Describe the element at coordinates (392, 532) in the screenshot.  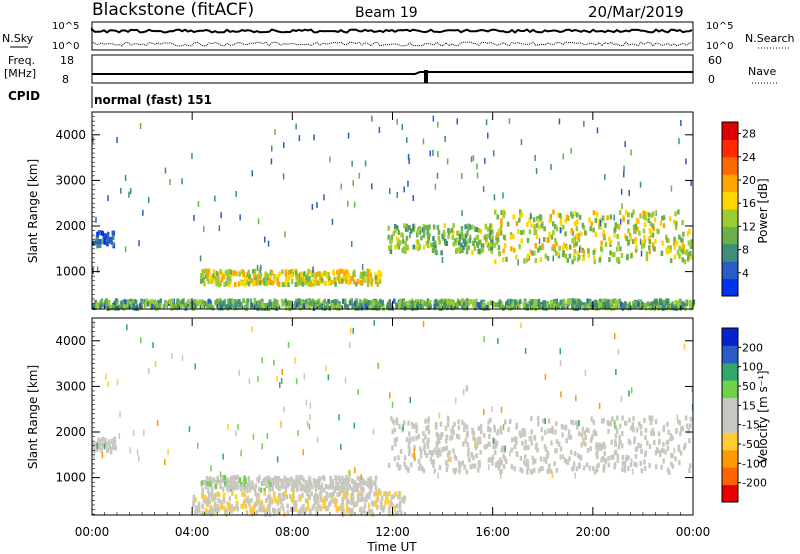
I see `x-tick-label: 12:00` at that location.